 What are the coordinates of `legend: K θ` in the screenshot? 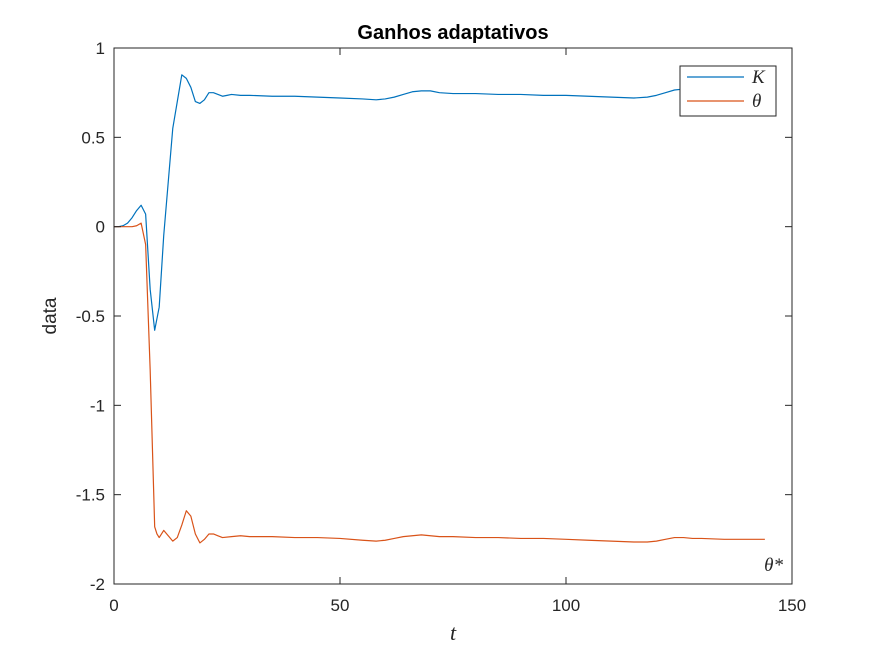 It's located at (728, 91).